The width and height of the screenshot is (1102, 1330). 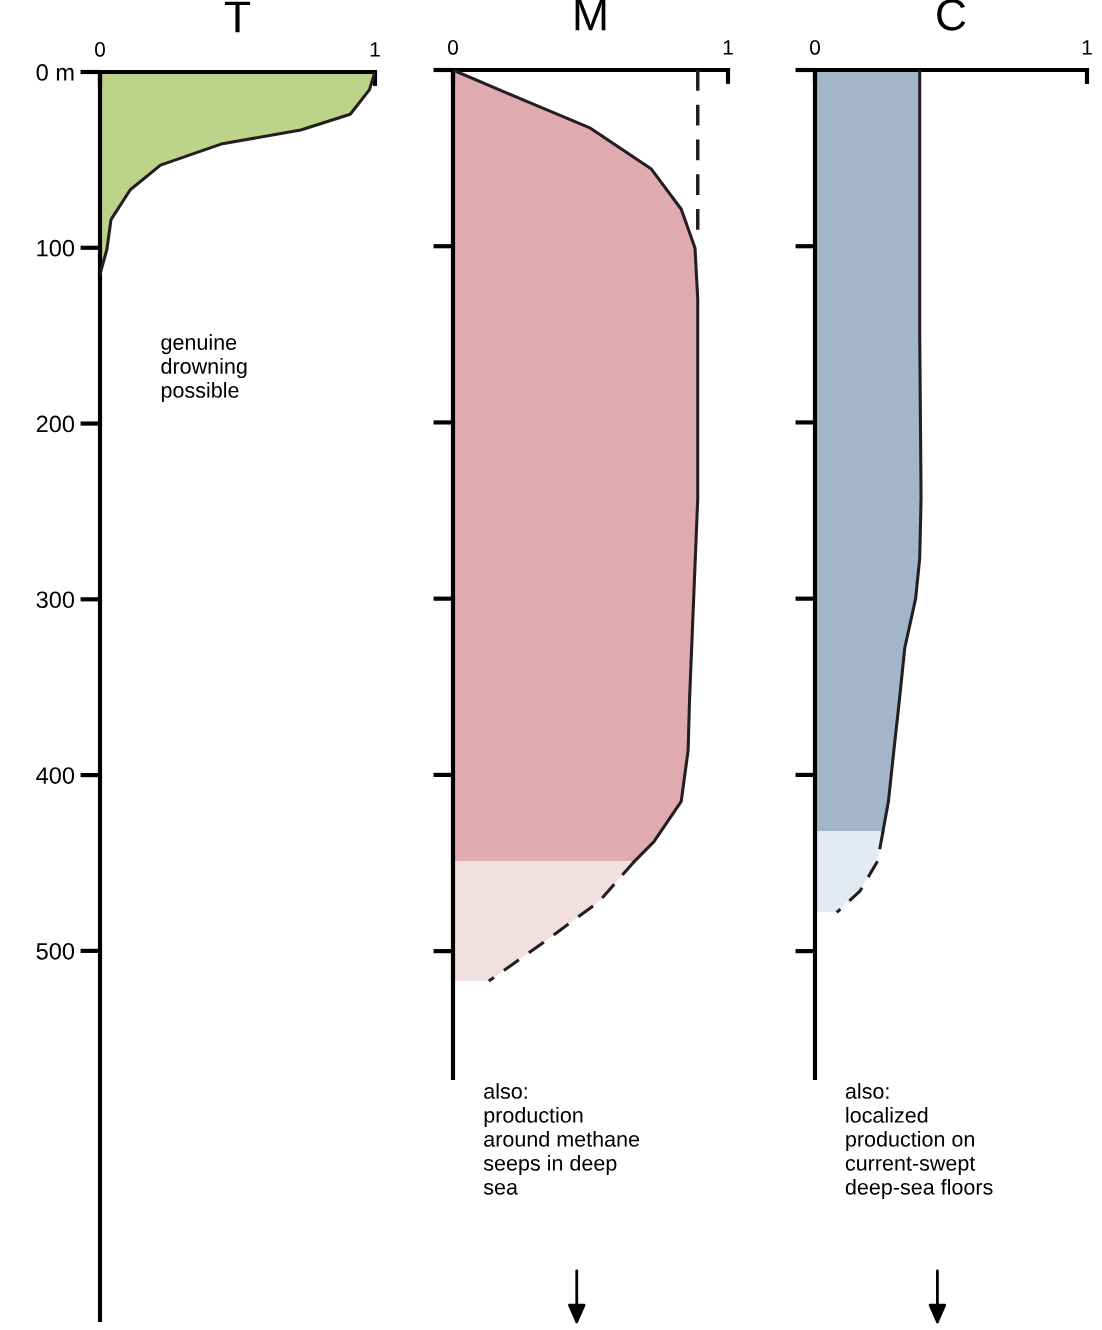 What do you see at coordinates (55, 951) in the screenshot?
I see `y-tick-label: 500` at bounding box center [55, 951].